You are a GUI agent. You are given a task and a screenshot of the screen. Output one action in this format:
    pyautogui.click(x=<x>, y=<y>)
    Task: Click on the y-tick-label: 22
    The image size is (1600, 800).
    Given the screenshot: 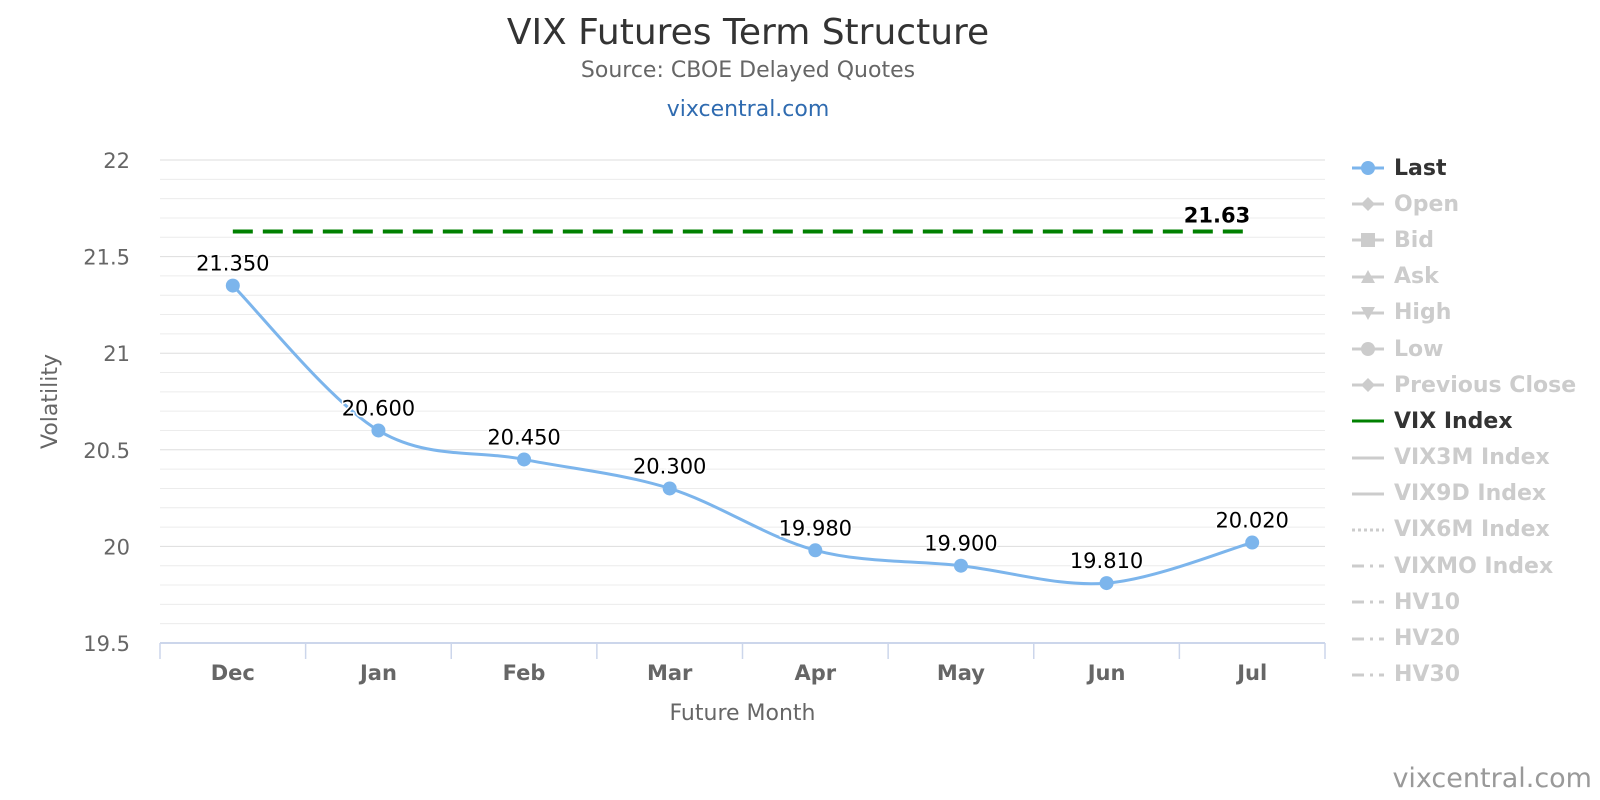 What is the action you would take?
    pyautogui.click(x=116, y=161)
    